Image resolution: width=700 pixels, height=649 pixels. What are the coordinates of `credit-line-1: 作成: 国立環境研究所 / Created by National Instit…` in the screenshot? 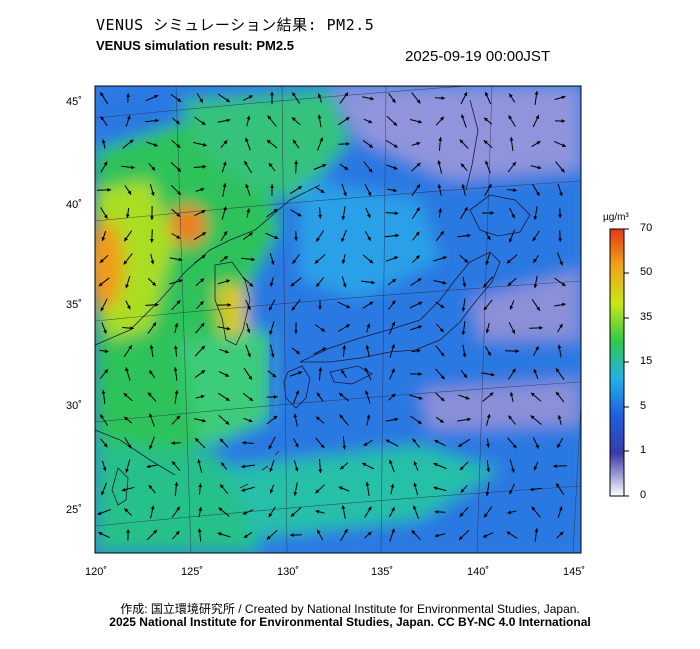 It's located at (350, 609).